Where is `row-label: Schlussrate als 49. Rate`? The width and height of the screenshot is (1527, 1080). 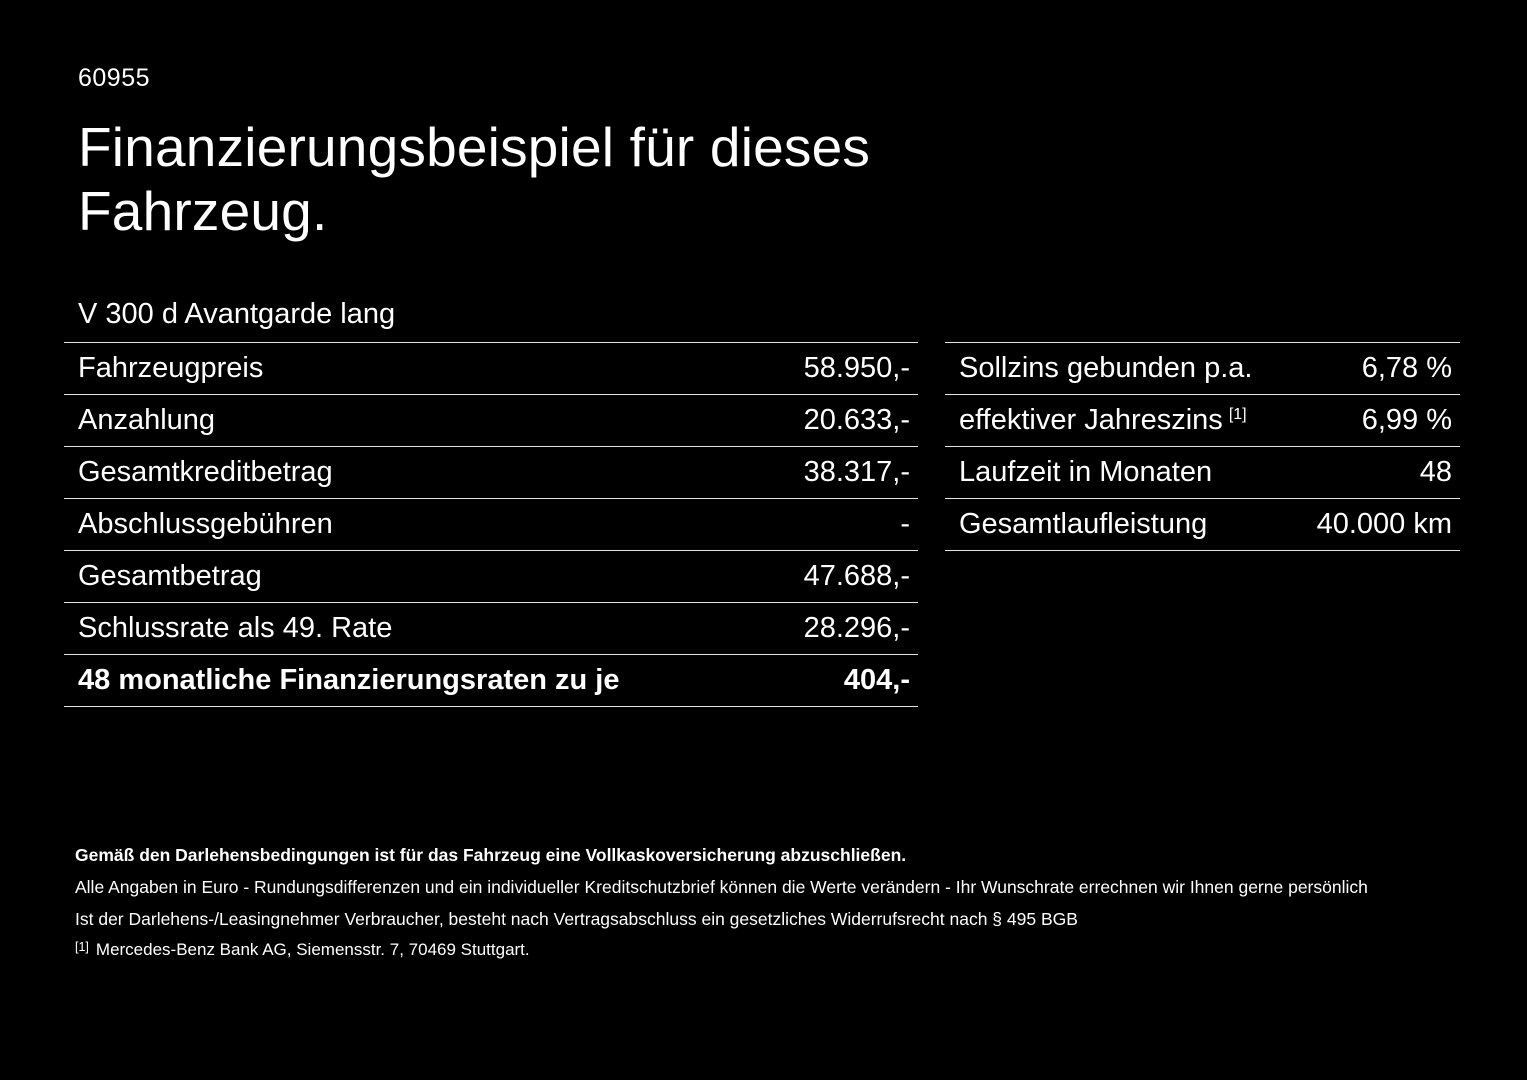 row-label: Schlussrate als 49. Rate is located at coordinates (235, 628).